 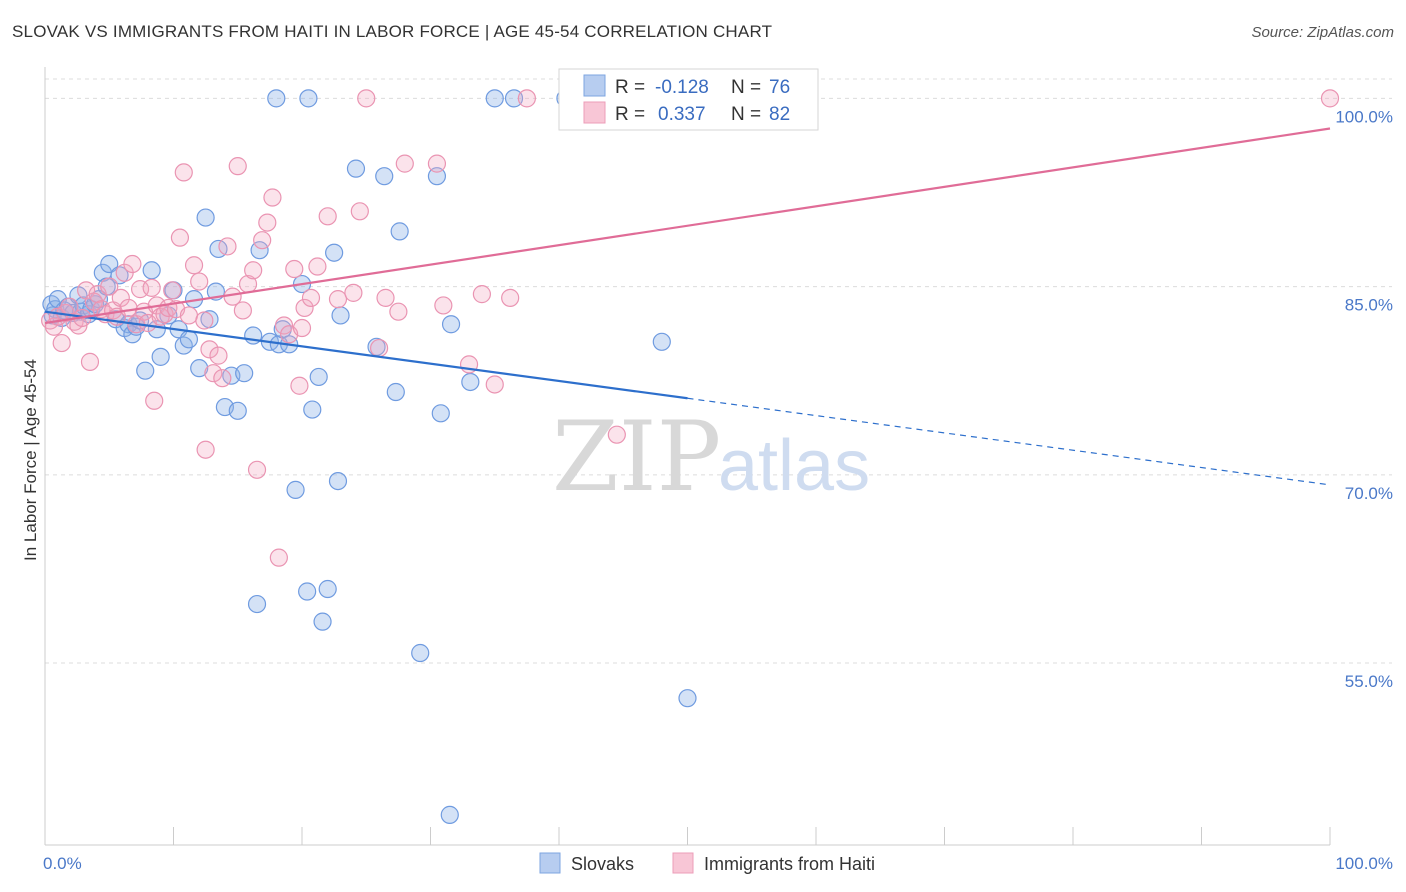 What do you see at coordinates (1364, 863) in the screenshot?
I see `x-tick-label-1: 100.0%` at bounding box center [1364, 863].